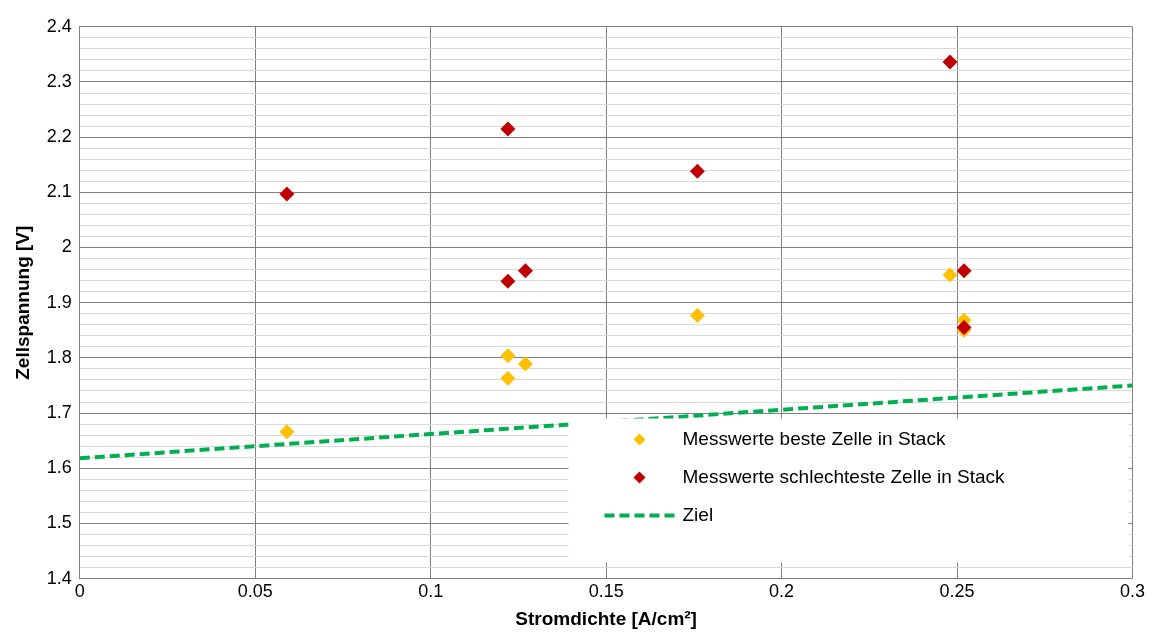  What do you see at coordinates (79, 591) in the screenshot?
I see `x-tick-label: 0` at bounding box center [79, 591].